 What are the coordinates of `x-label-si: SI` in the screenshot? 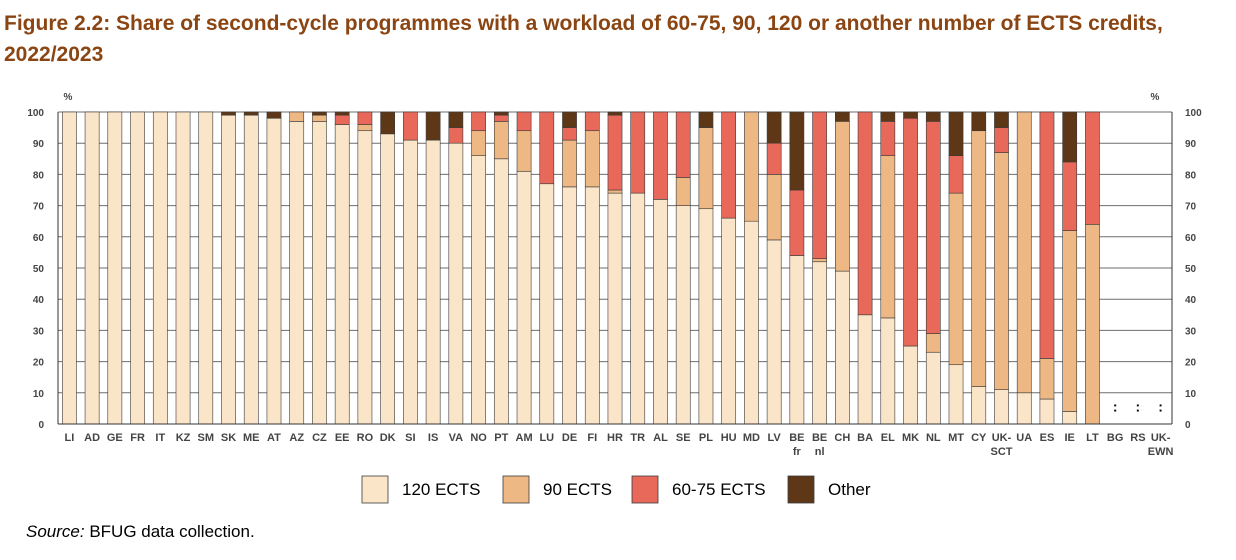 It's located at (410, 438).